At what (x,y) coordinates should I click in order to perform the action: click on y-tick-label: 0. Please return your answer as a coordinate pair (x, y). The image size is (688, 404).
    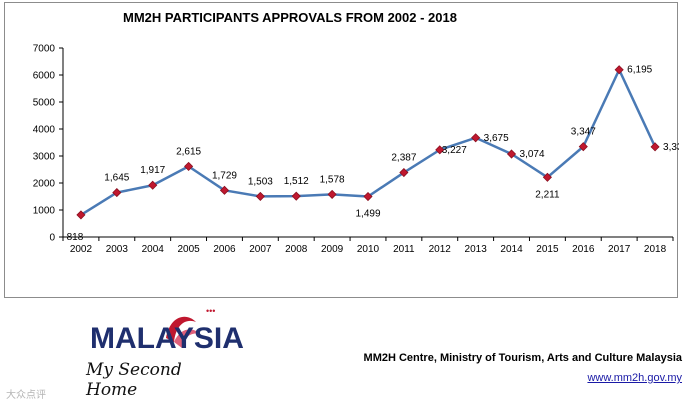
    Looking at the image, I should click on (52, 238).